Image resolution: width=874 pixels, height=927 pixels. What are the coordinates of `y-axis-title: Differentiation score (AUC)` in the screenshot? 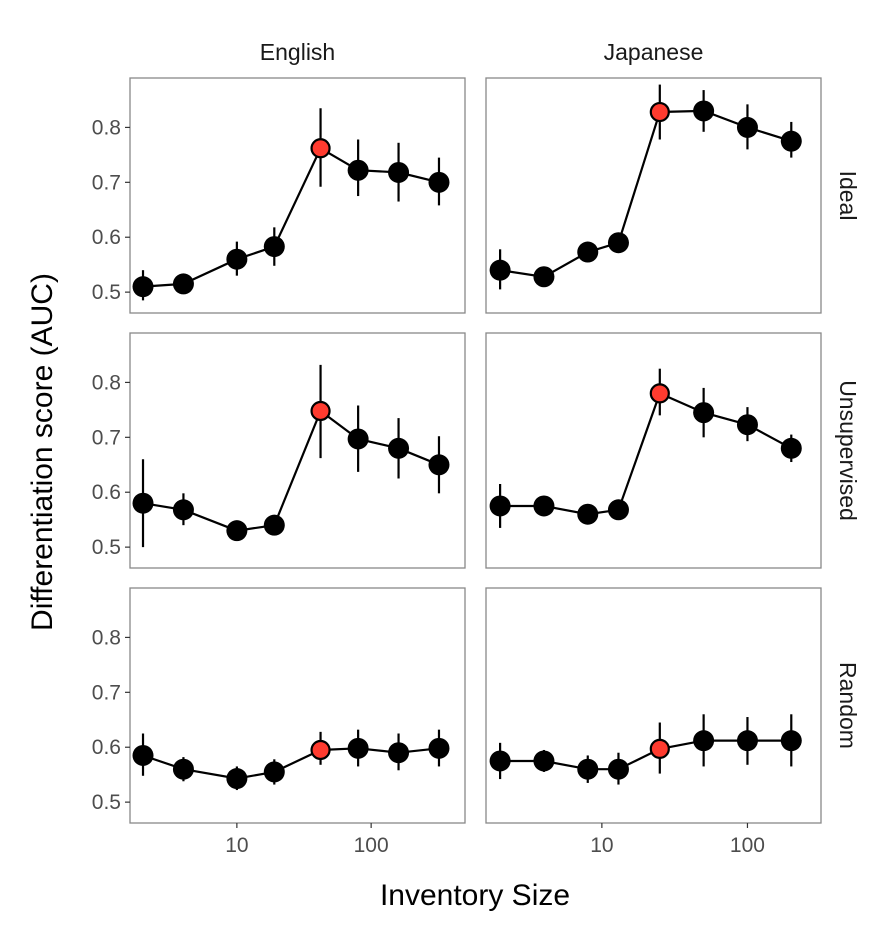 It's located at (42, 452).